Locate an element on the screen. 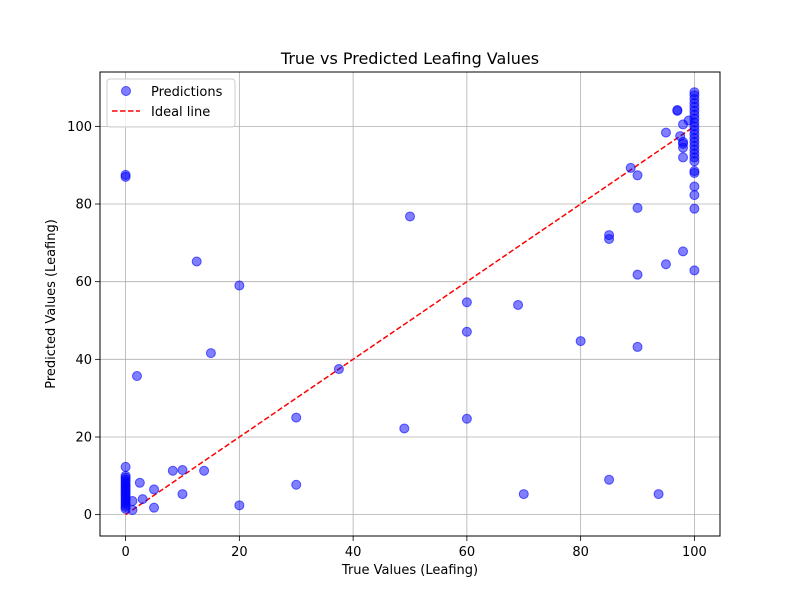 This screenshot has width=800, height=600. legend: Predictions Ideal line is located at coordinates (171, 103).